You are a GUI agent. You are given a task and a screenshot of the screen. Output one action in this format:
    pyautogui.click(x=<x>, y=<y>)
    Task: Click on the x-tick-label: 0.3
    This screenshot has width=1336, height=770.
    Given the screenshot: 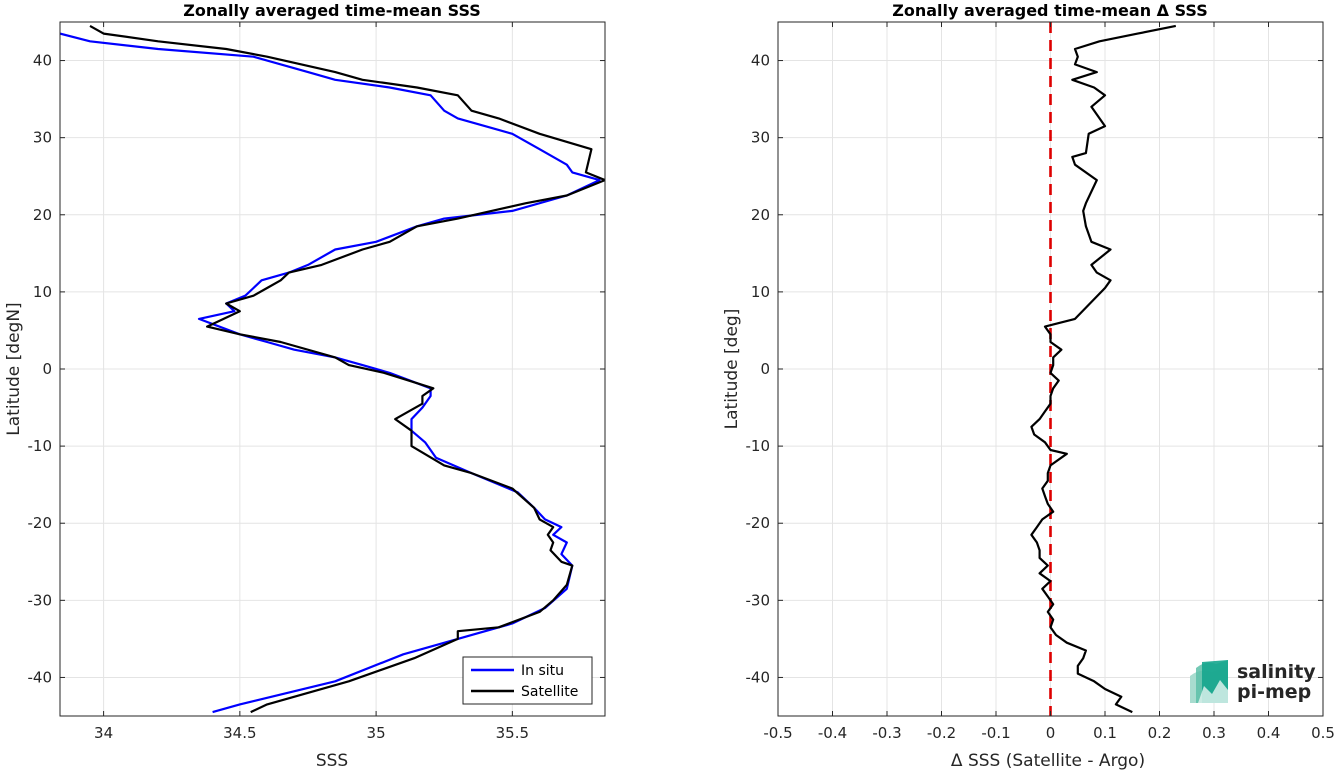 What is the action you would take?
    pyautogui.click(x=1214, y=733)
    